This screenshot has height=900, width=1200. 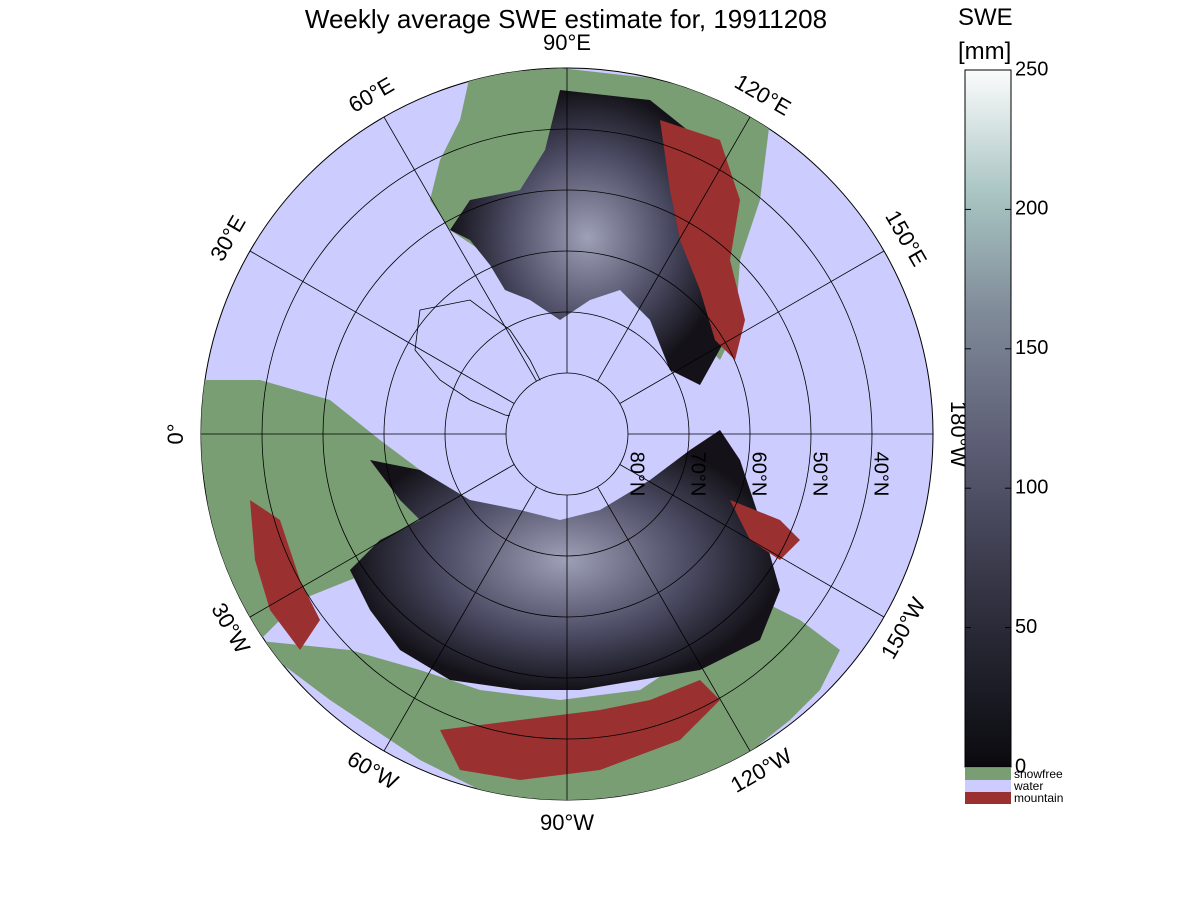 I want to click on colorbar-title-line2: [mm], so click(x=985, y=51).